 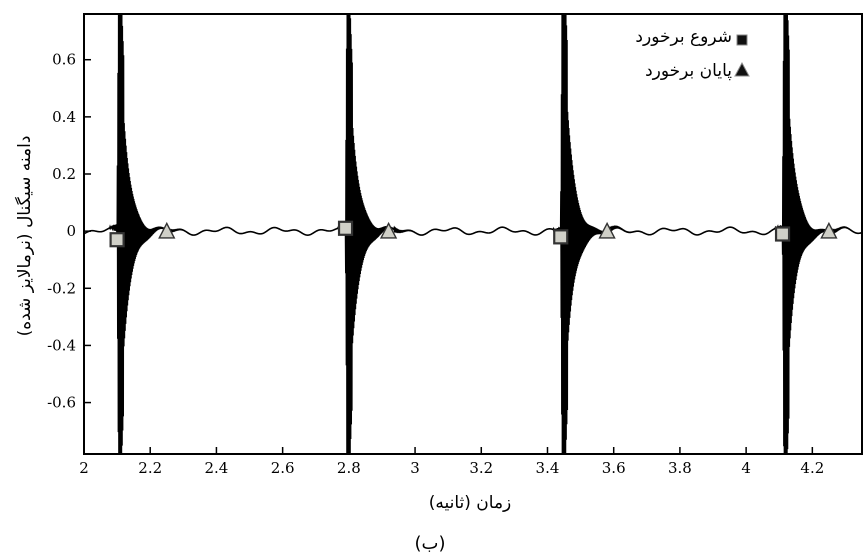 I want to click on legend-swatch-end, so click(x=742, y=69).